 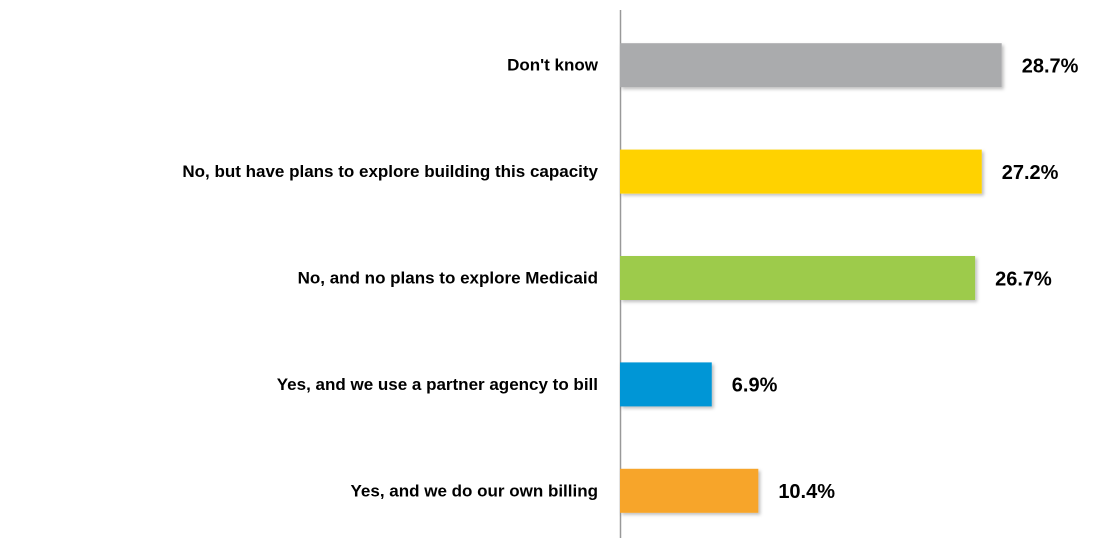 What do you see at coordinates (1050, 66) in the screenshot?
I see `value-label: 28.7%` at bounding box center [1050, 66].